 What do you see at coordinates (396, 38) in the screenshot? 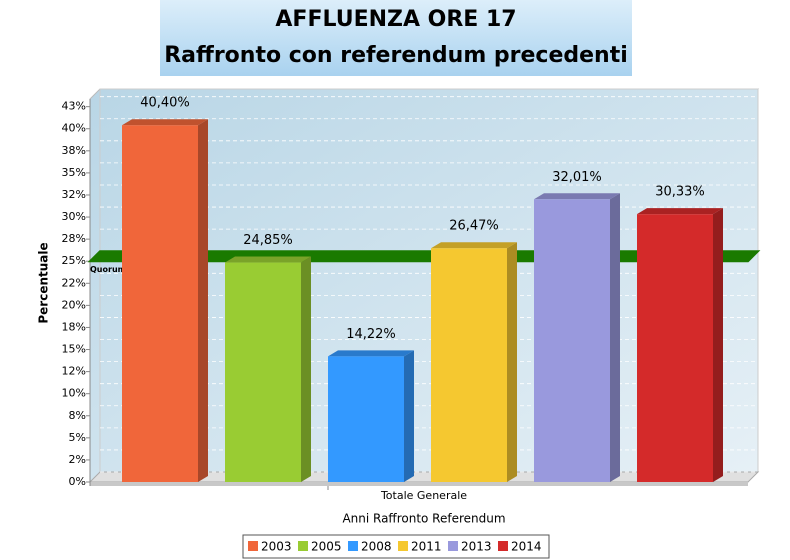
I see `title-box` at bounding box center [396, 38].